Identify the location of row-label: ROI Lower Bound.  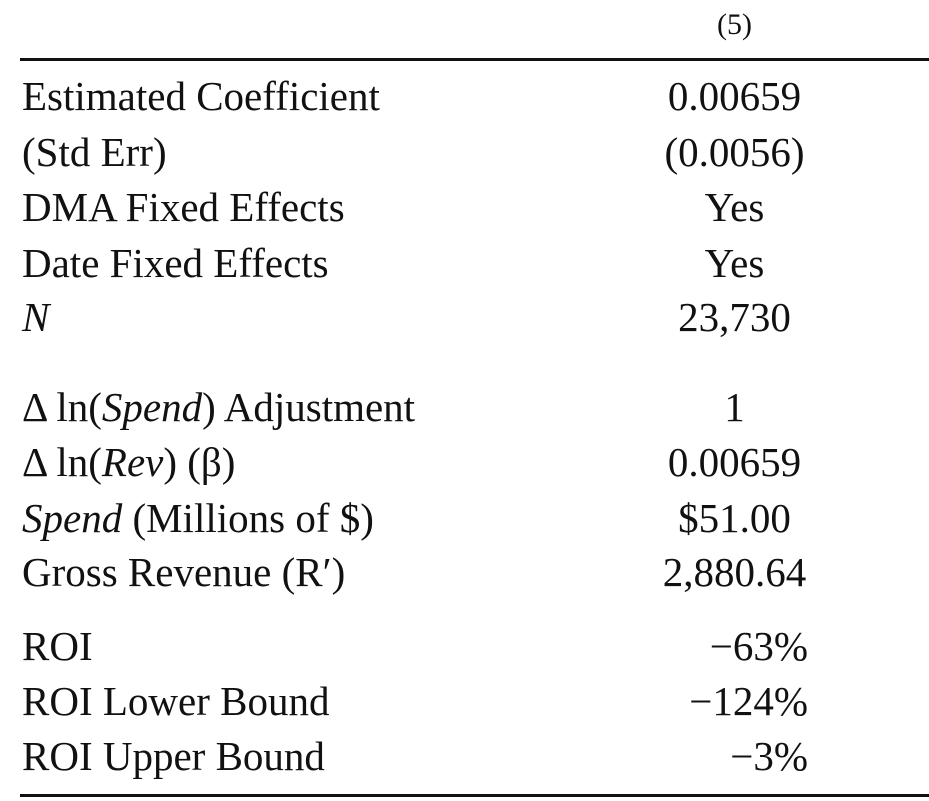
(176, 701).